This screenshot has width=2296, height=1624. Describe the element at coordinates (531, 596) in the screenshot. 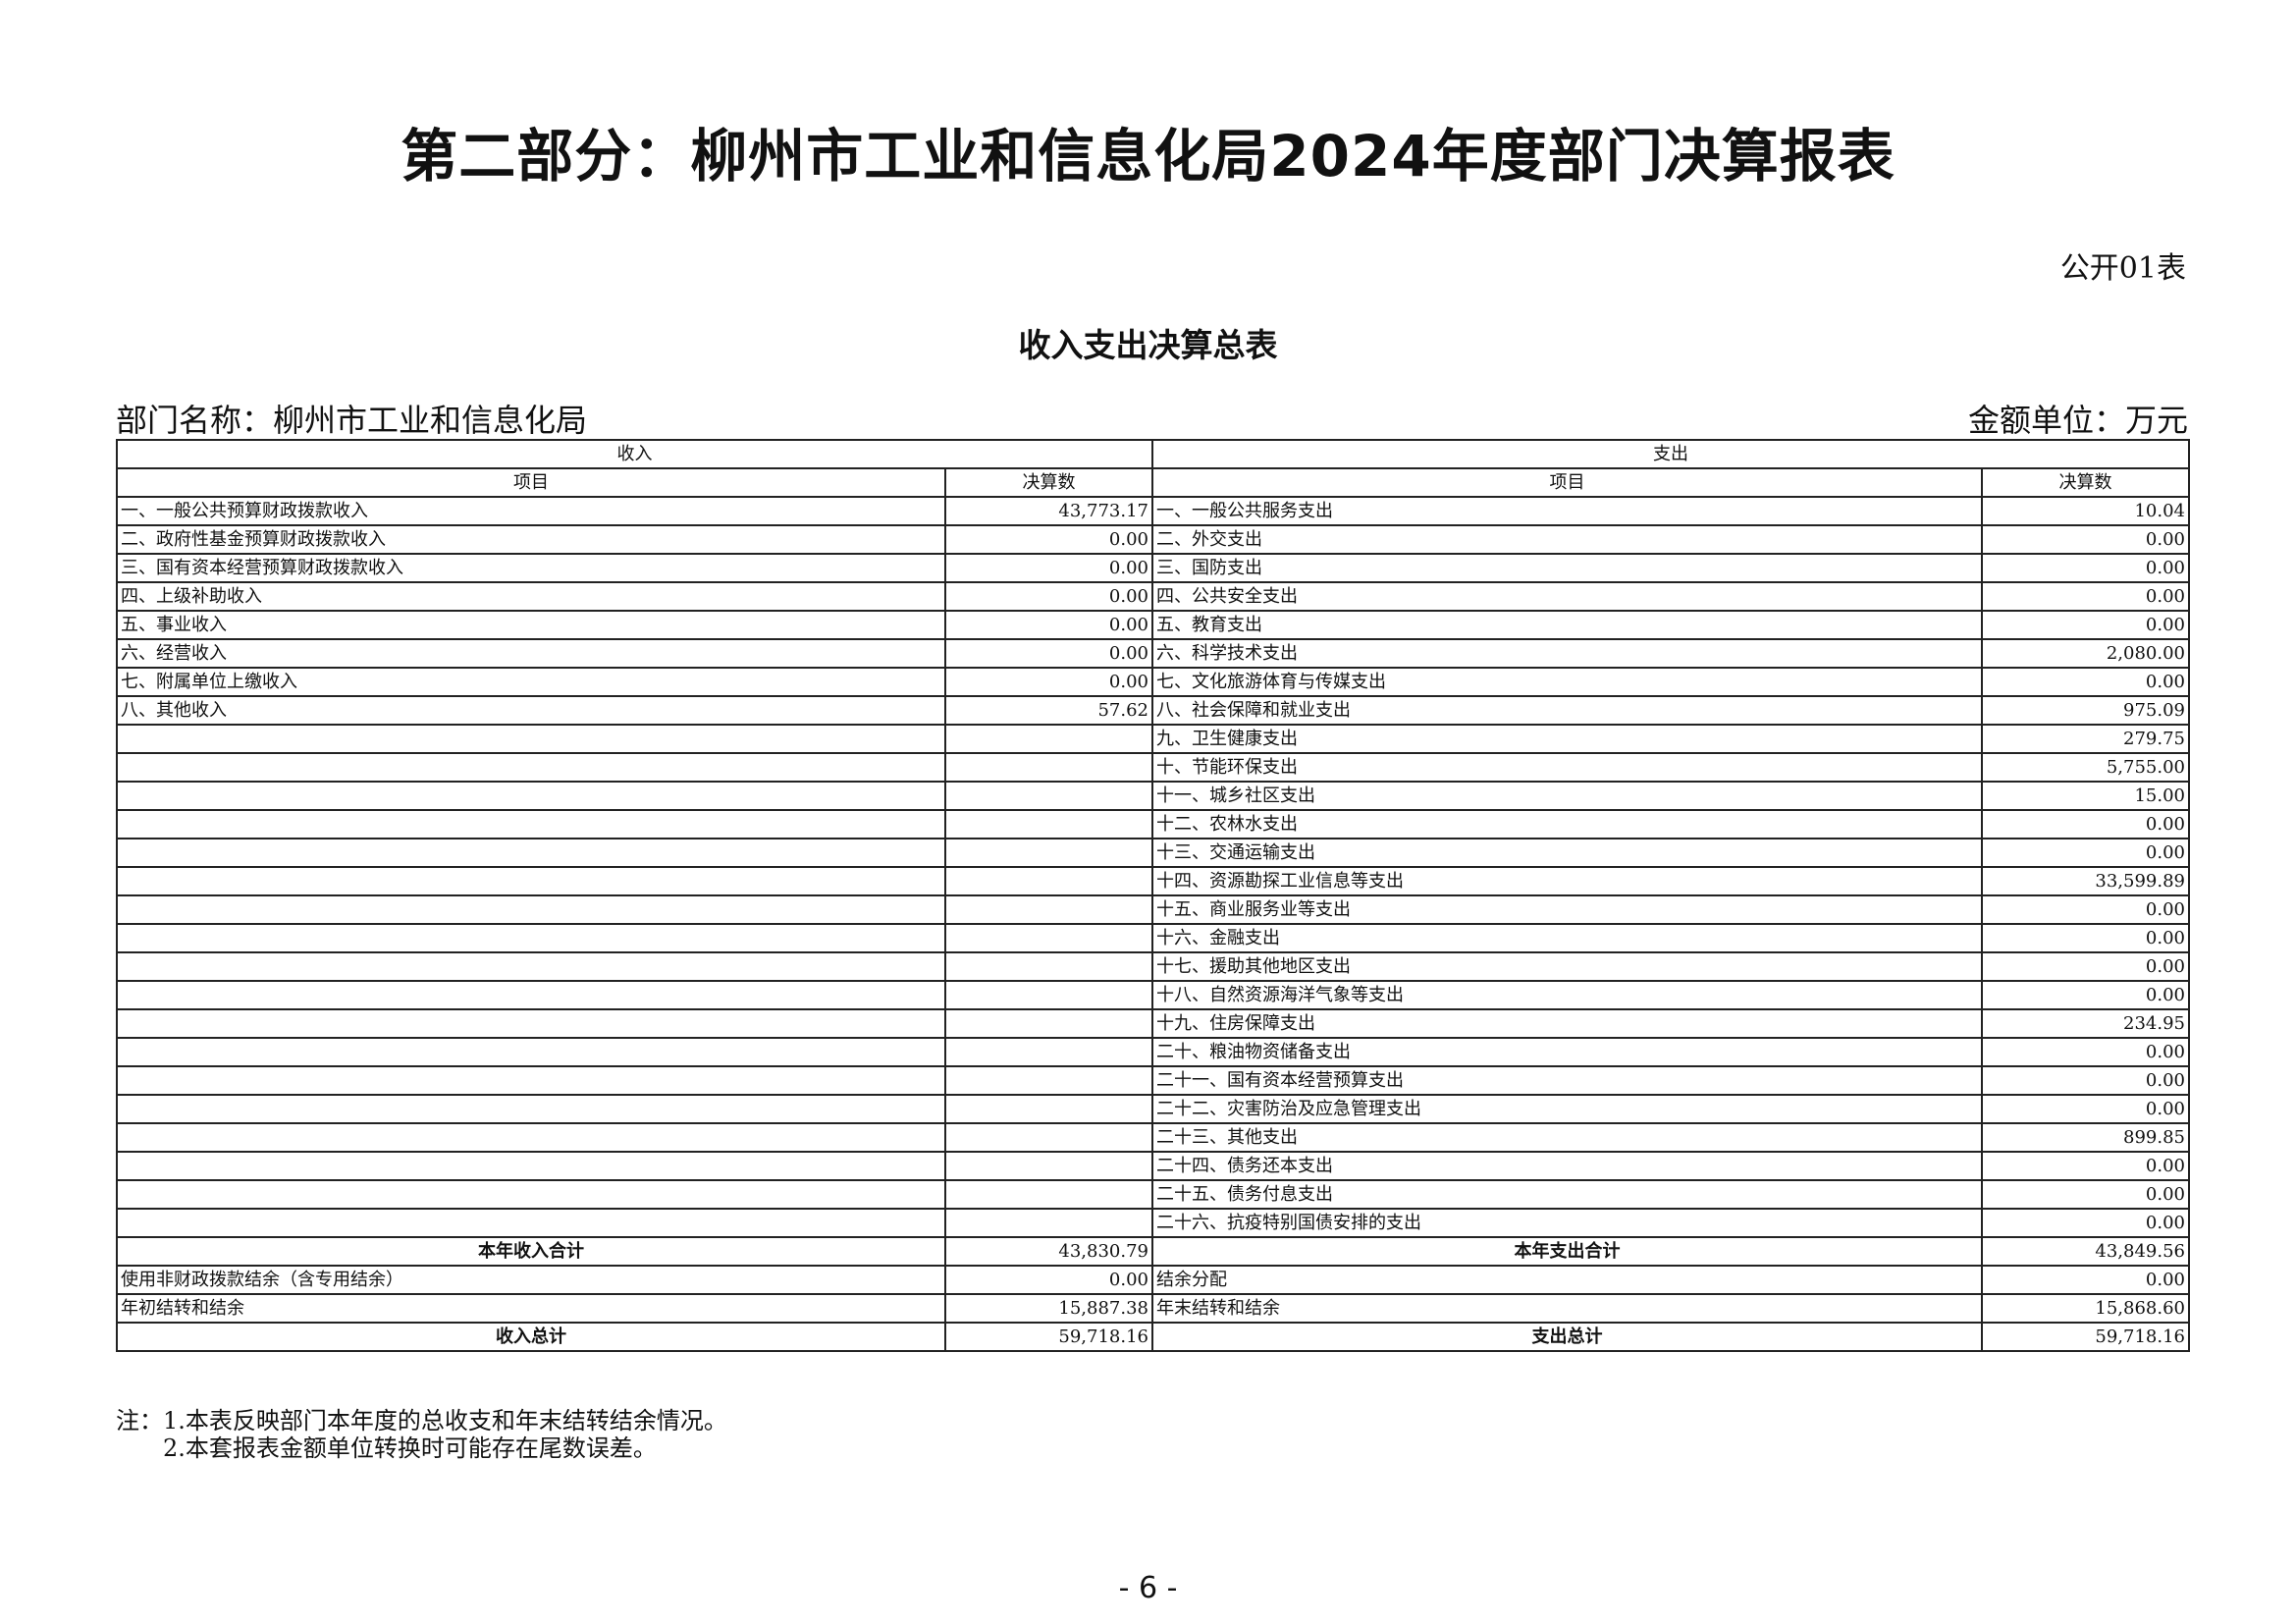

I see `income-item: 四、上级补助收入` at that location.